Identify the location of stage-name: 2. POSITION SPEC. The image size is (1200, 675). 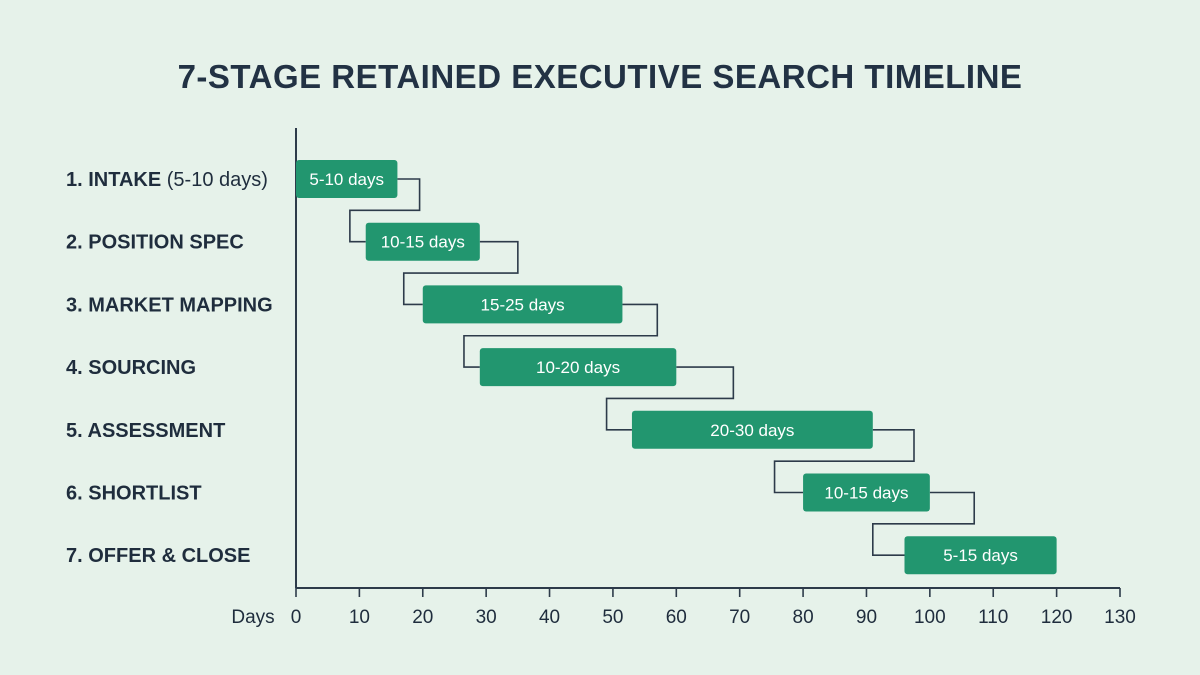
(155, 243).